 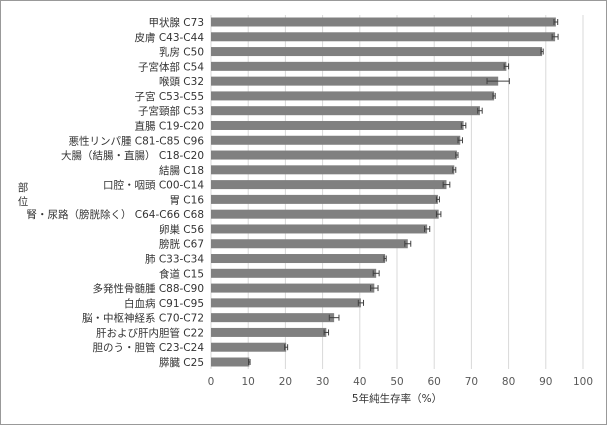 What do you see at coordinates (508, 382) in the screenshot?
I see `x-tick-label: 80` at bounding box center [508, 382].